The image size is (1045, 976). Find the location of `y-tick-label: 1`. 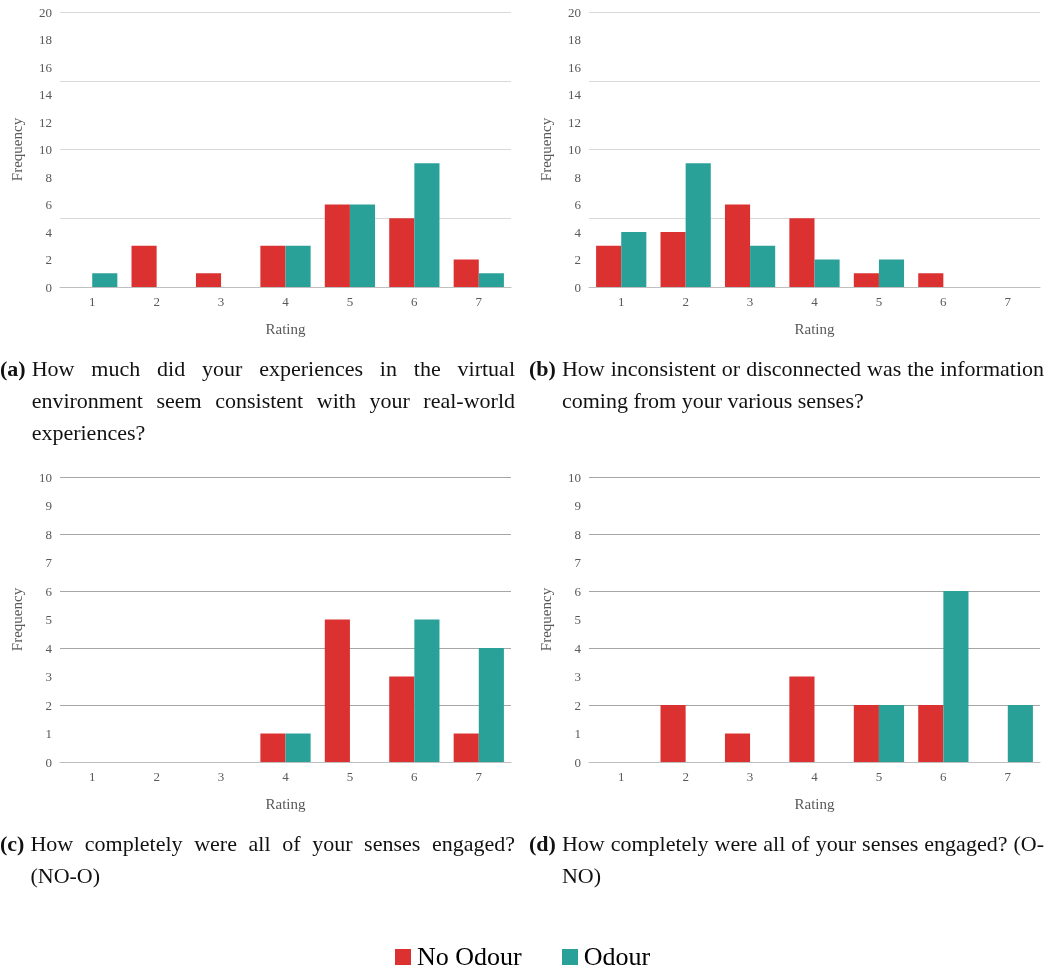

y-tick-label: 1 is located at coordinates (577, 733).